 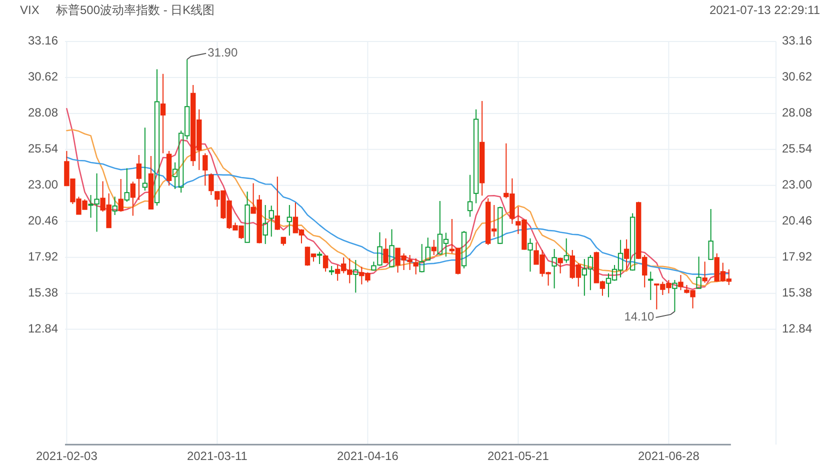 I want to click on y-tick-label: 30.62, so click(x=43, y=77).